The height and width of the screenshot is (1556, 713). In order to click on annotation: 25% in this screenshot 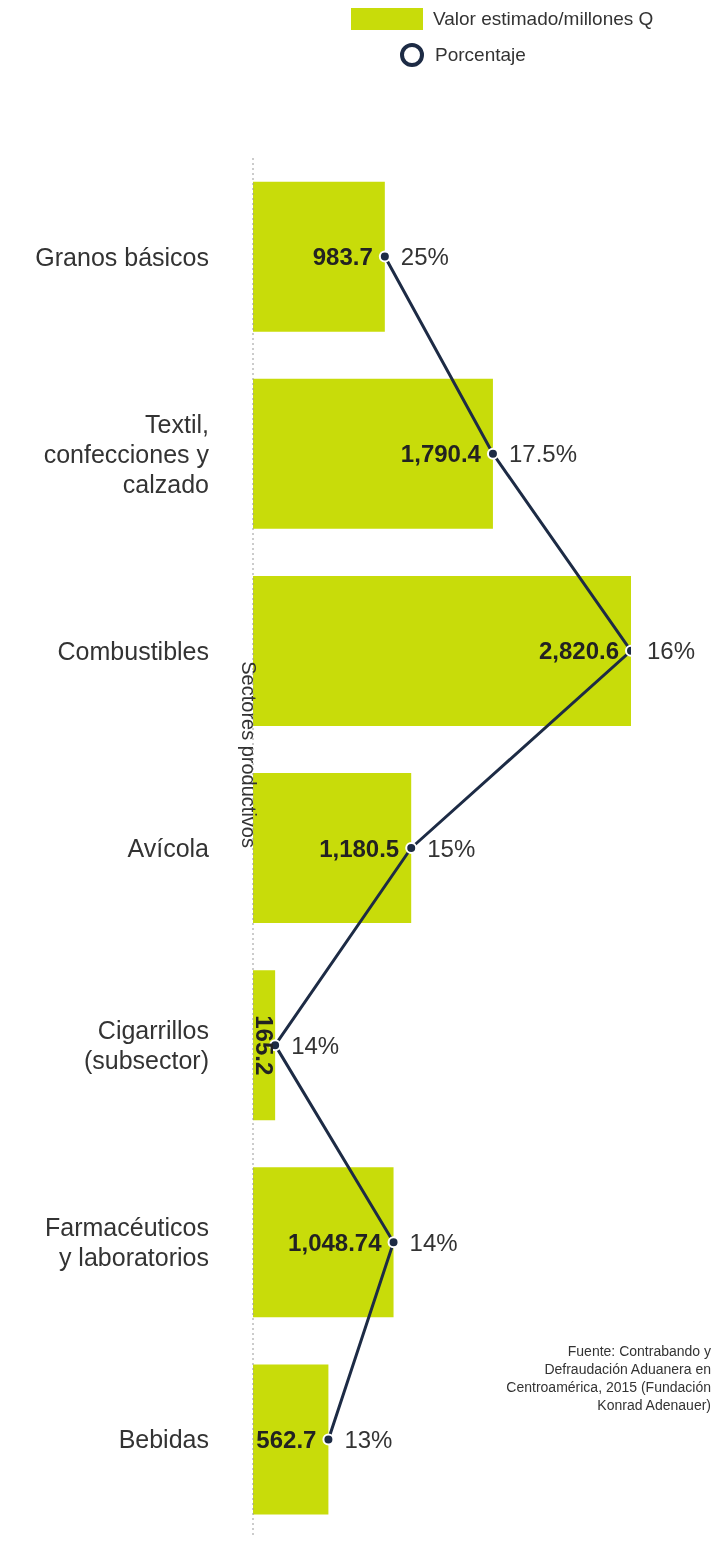, I will do `click(424, 257)`.